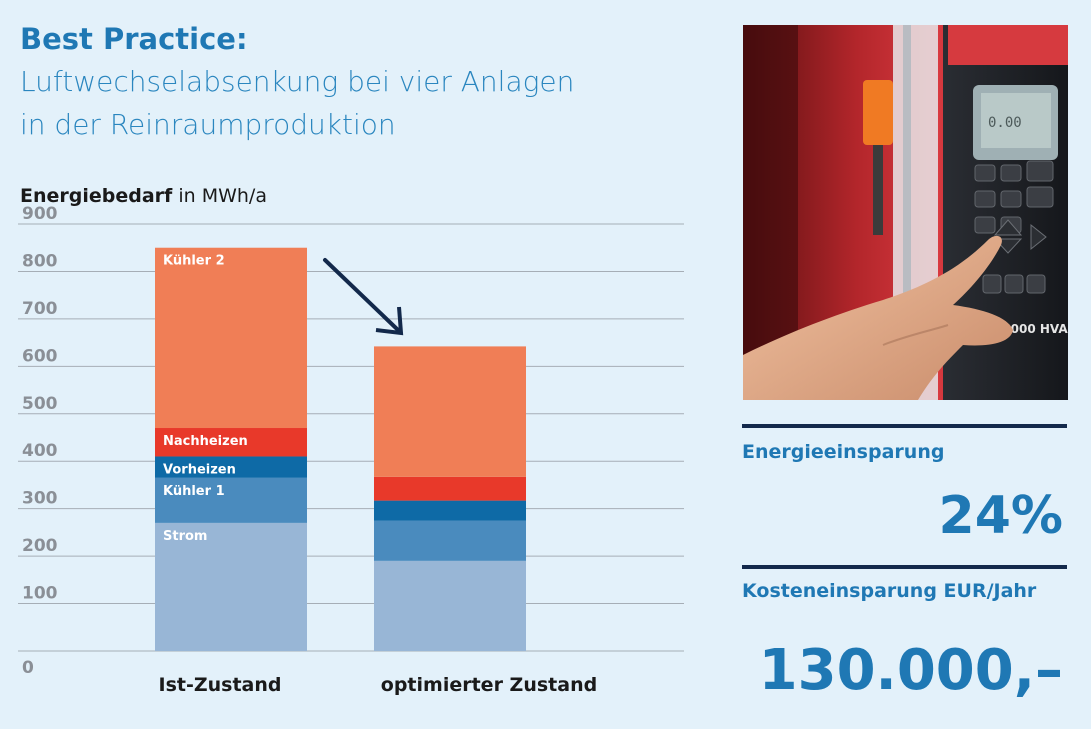 This screenshot has height=729, width=1091. What do you see at coordinates (96, 196) in the screenshot?
I see `y-axis-title-bold: Energiebedarf` at bounding box center [96, 196].